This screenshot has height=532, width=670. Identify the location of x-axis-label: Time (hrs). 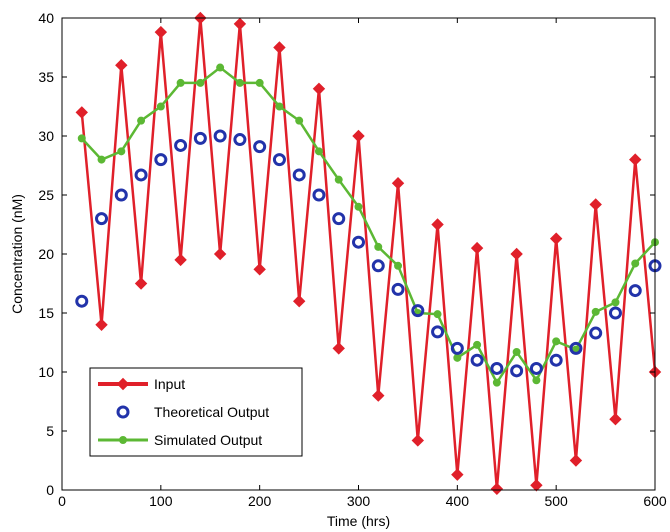
(358, 521).